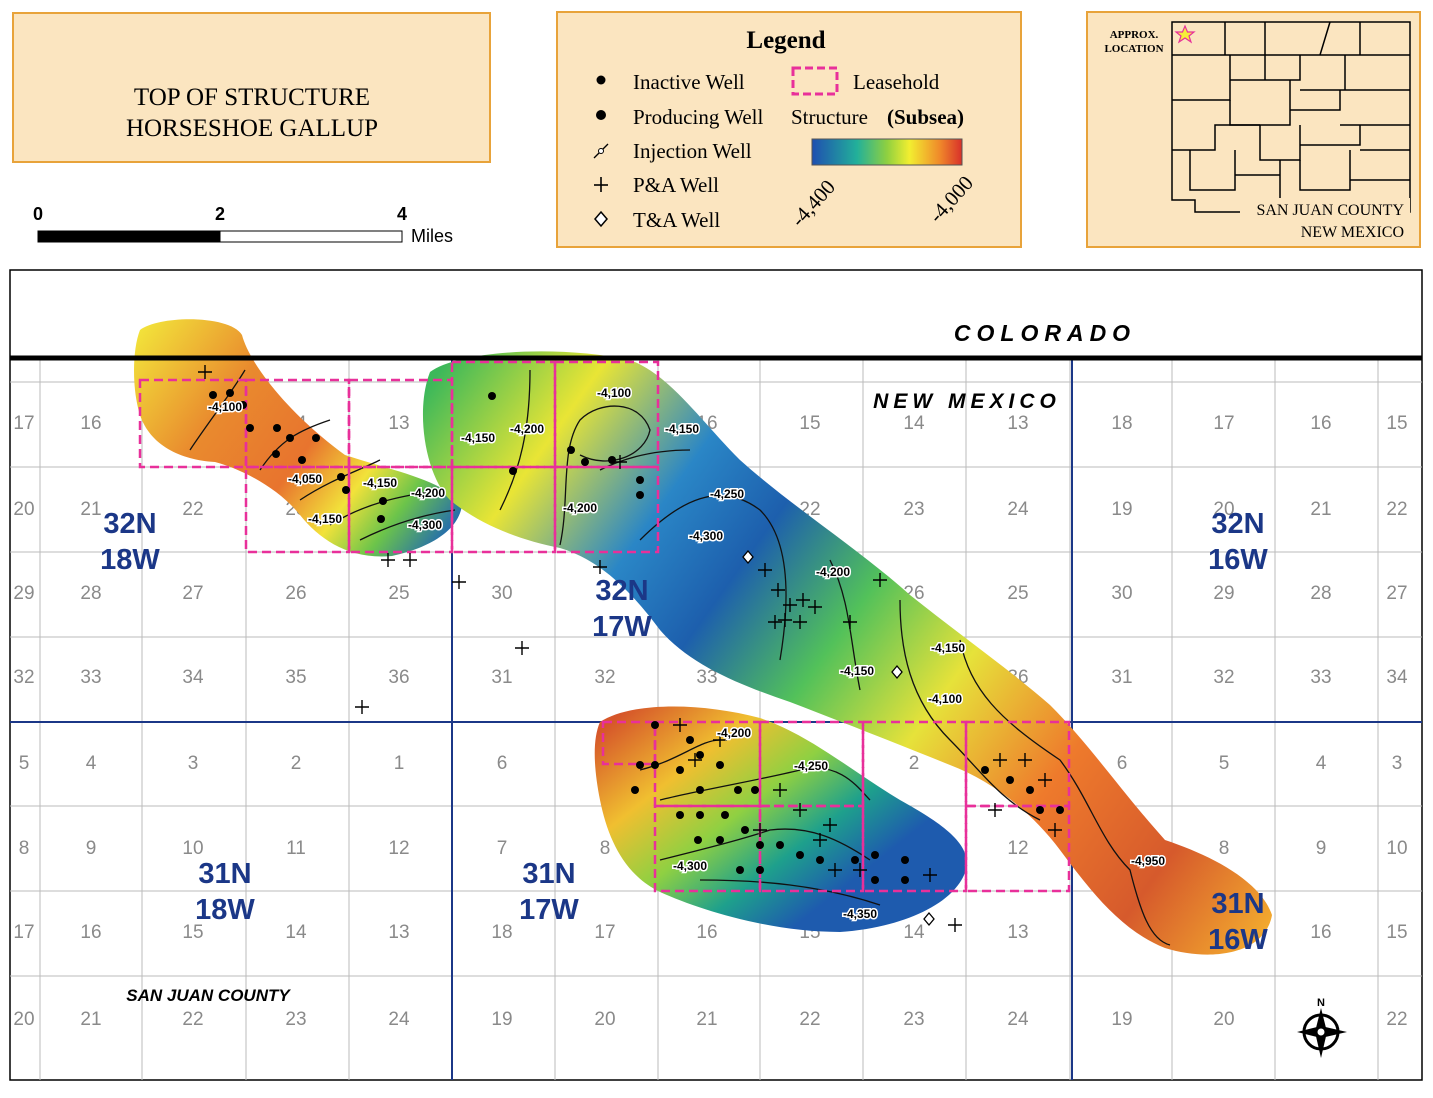 Image resolution: width=1433 pixels, height=1098 pixels. Describe the element at coordinates (860, 914) in the screenshot. I see `contour-label: -4,350` at that location.